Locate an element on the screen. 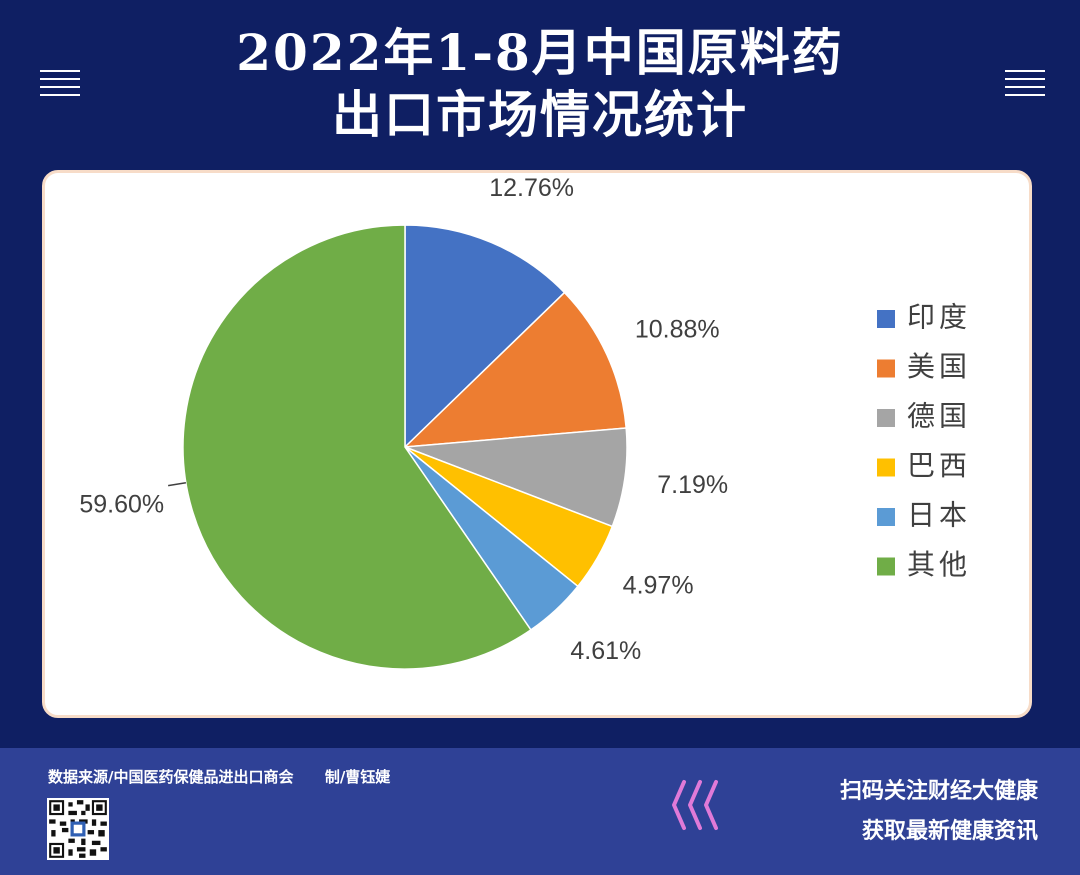 The image size is (1080, 875). legend-label: 日本 is located at coordinates (939, 515).